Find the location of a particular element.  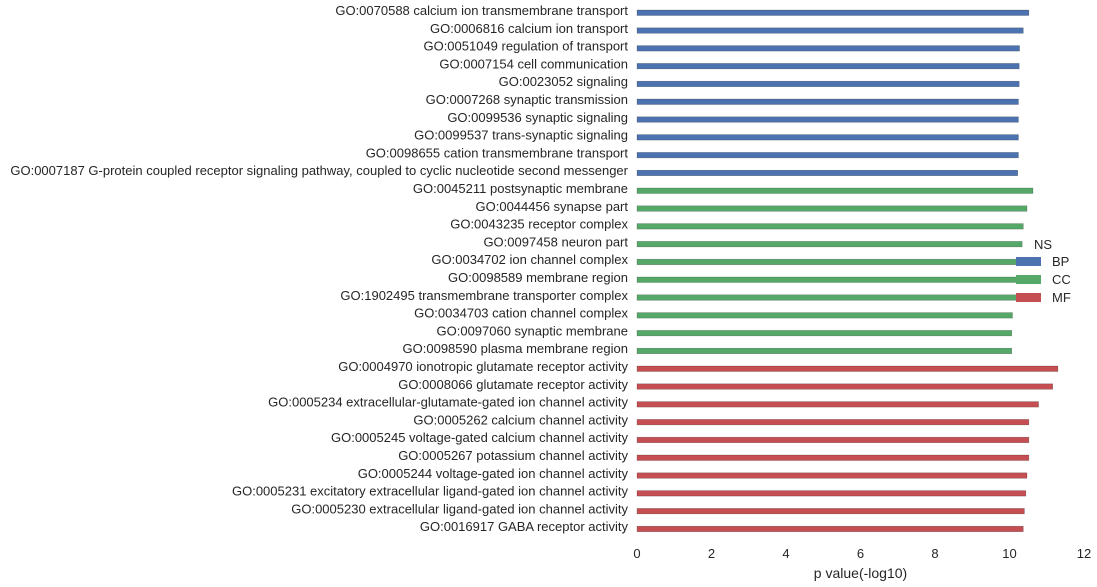

legend-swatch-mf is located at coordinates (1028, 297).